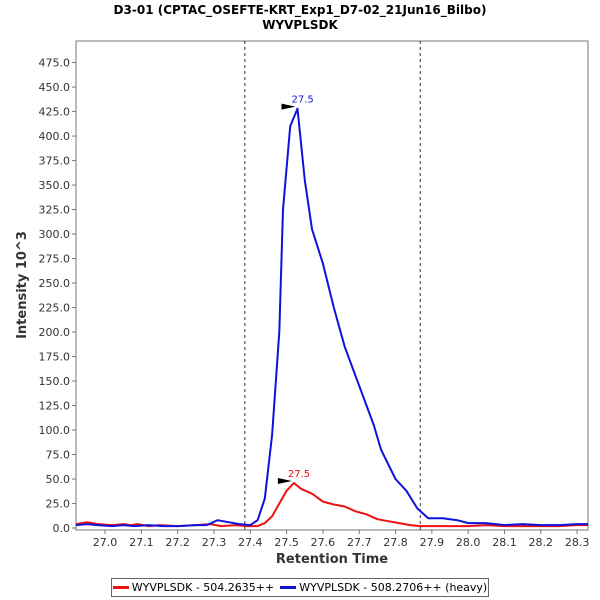  I want to click on x-axis-label: Retention Time, so click(332, 559).